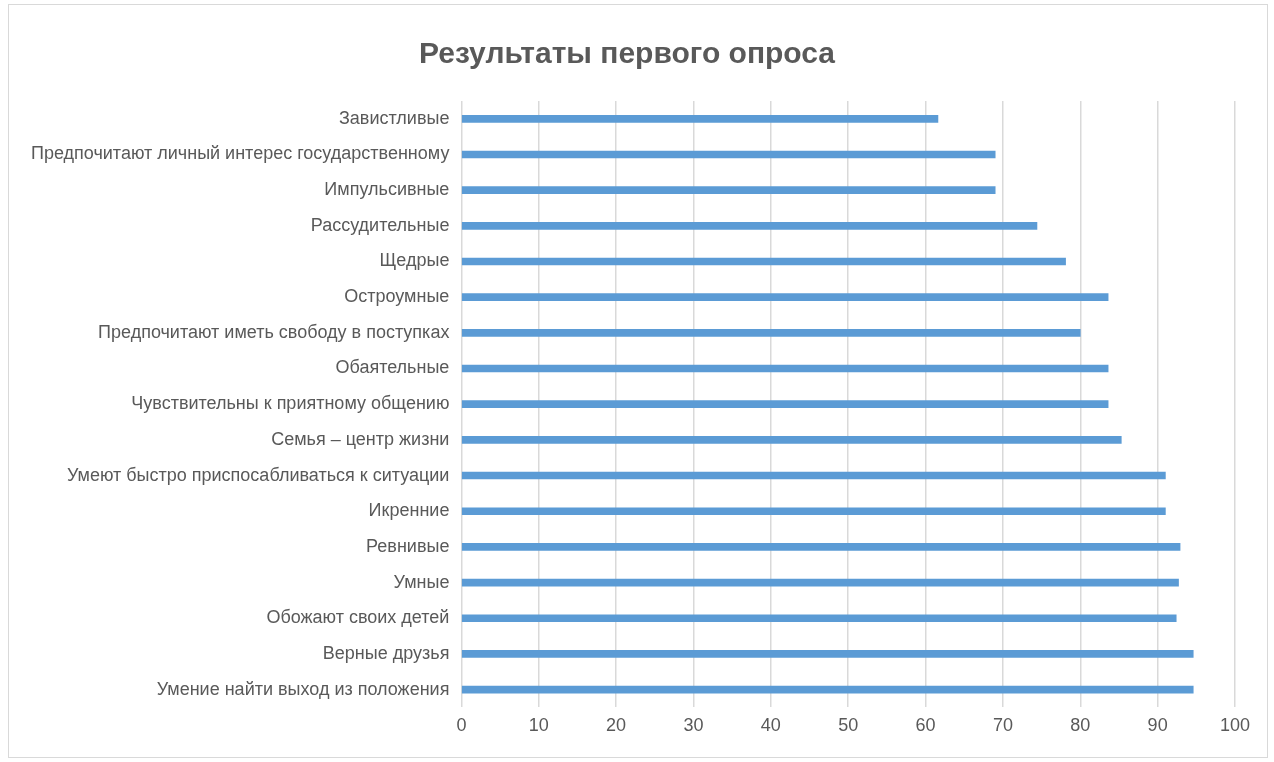 The width and height of the screenshot is (1274, 762). What do you see at coordinates (538, 725) in the screenshot?
I see `x-tick-label: 10` at bounding box center [538, 725].